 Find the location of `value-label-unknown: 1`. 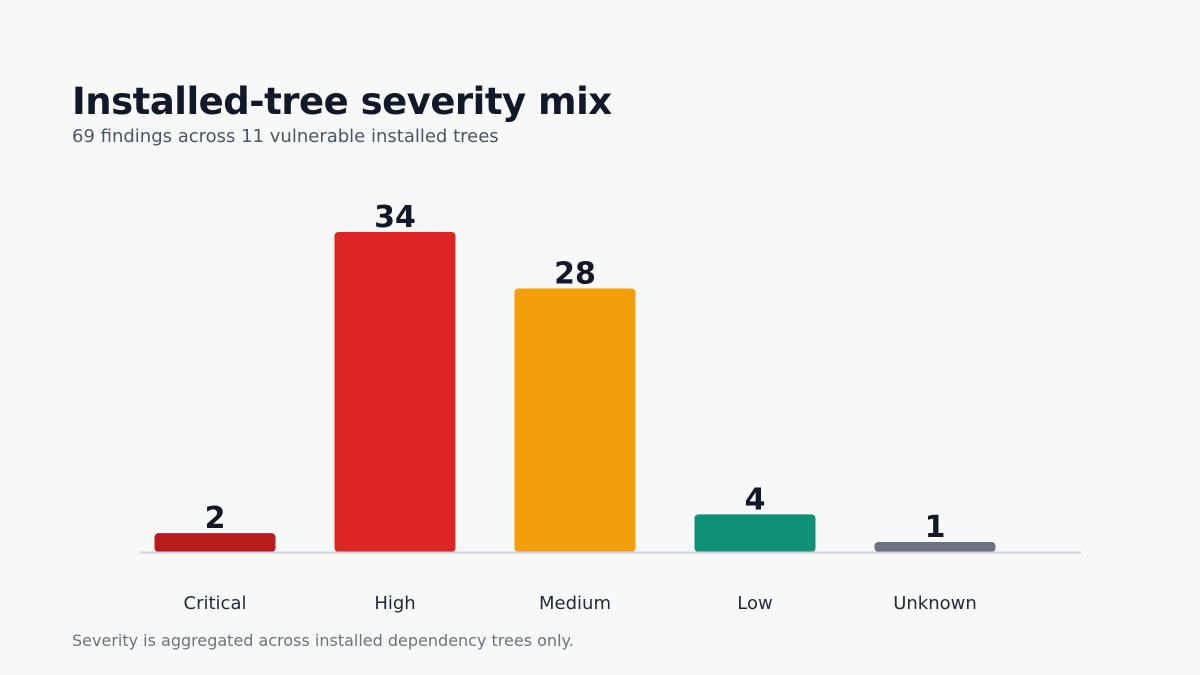

value-label-unknown: 1 is located at coordinates (935, 527).